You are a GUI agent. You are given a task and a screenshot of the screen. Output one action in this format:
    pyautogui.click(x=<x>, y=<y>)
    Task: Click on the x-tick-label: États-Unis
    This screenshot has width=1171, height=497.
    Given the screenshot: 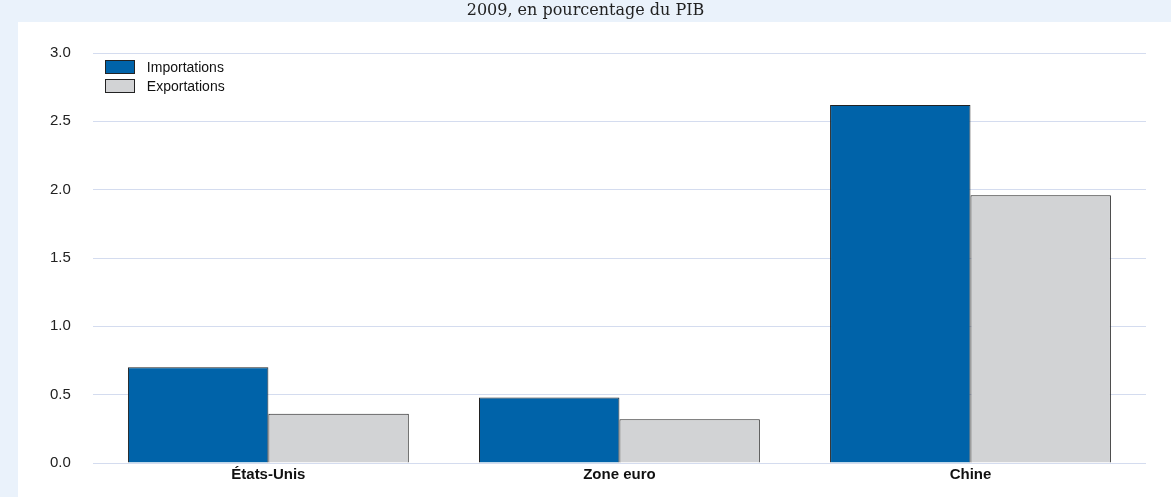 What is the action you would take?
    pyautogui.click(x=268, y=474)
    